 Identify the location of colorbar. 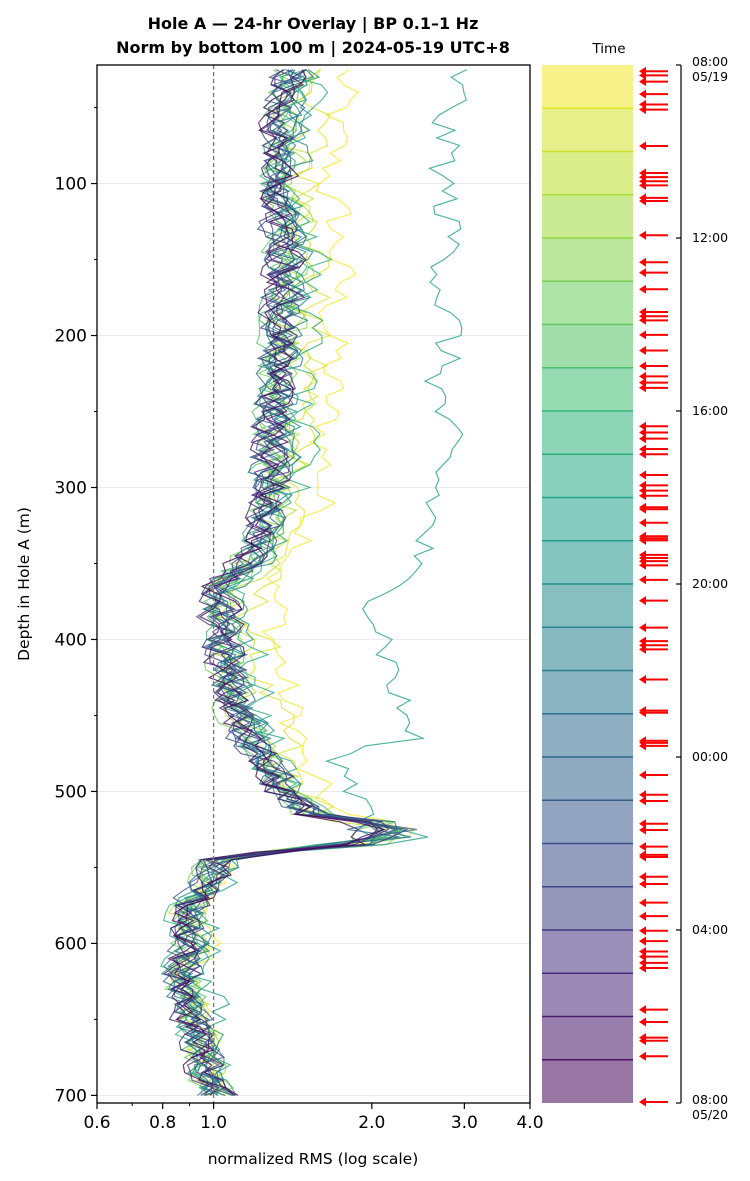
(587, 584).